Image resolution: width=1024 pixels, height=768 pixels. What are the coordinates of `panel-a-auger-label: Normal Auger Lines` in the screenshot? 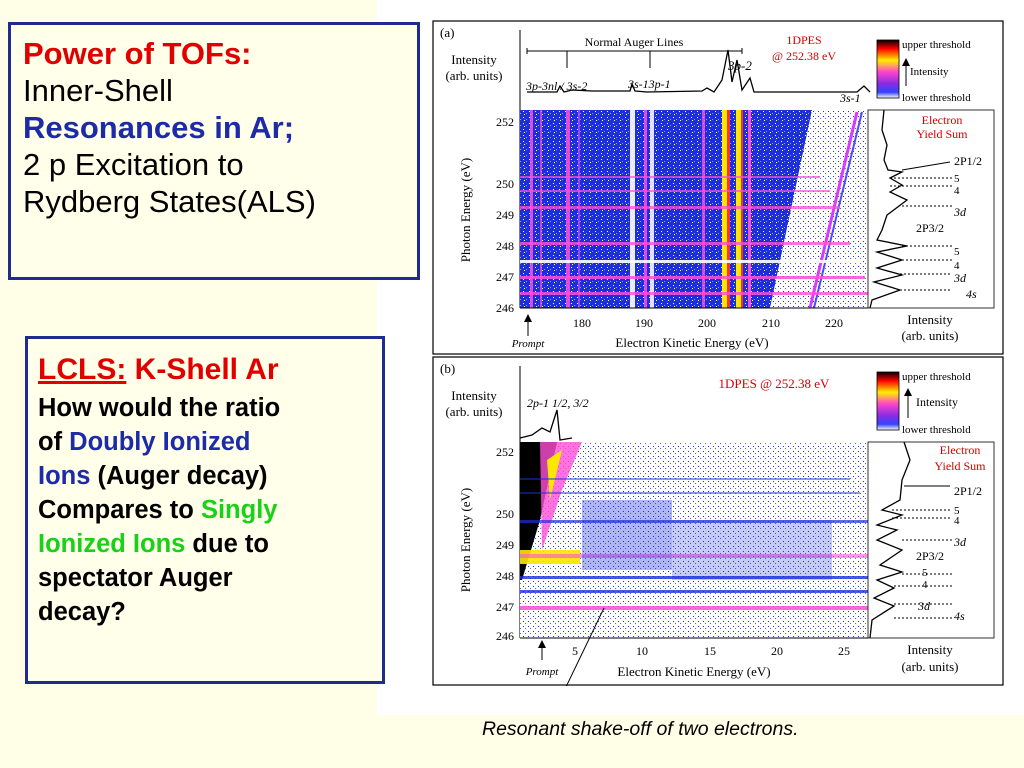 It's located at (634, 42).